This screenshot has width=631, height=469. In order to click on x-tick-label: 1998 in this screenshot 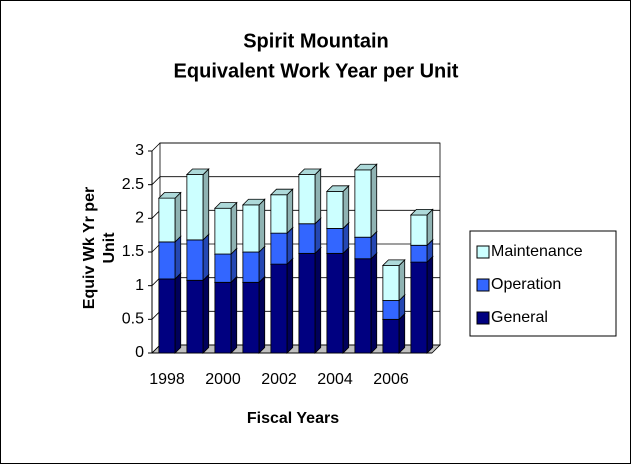, I will do `click(167, 379)`.